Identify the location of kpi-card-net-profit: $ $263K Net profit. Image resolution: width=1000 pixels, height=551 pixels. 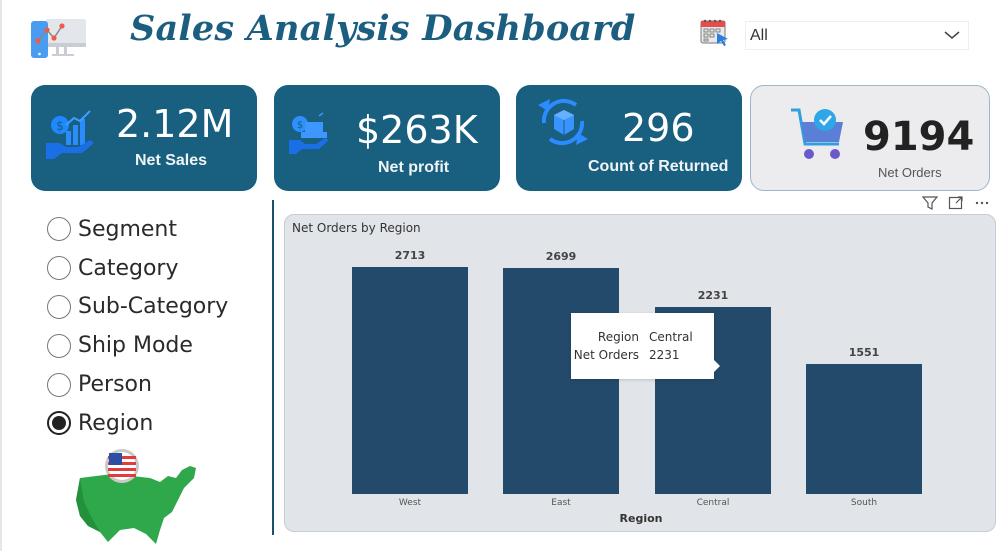
(387, 138).